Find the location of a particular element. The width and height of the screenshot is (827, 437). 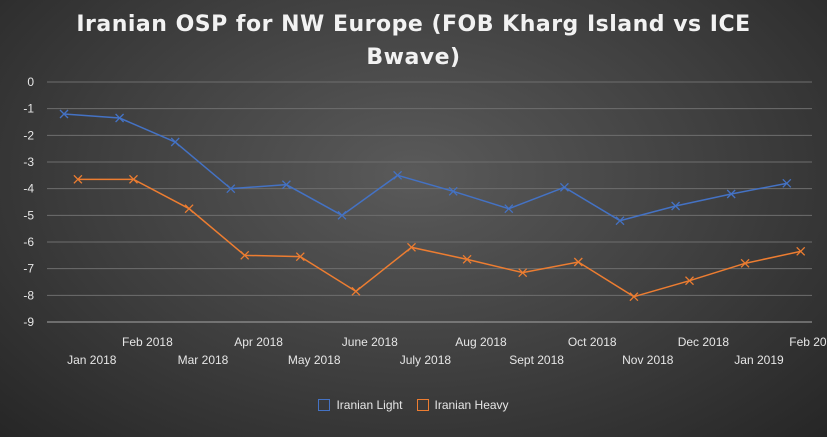

y-tick-label: -9 is located at coordinates (28, 322).